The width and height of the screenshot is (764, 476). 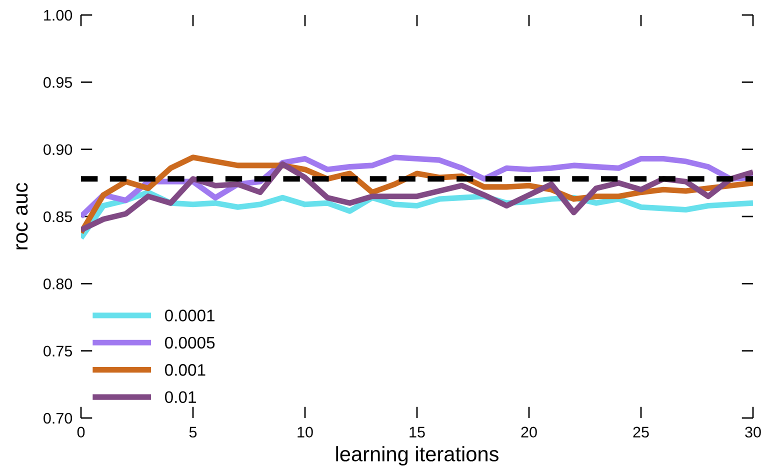 I want to click on y-tick-label: 0.95, so click(x=58, y=82).